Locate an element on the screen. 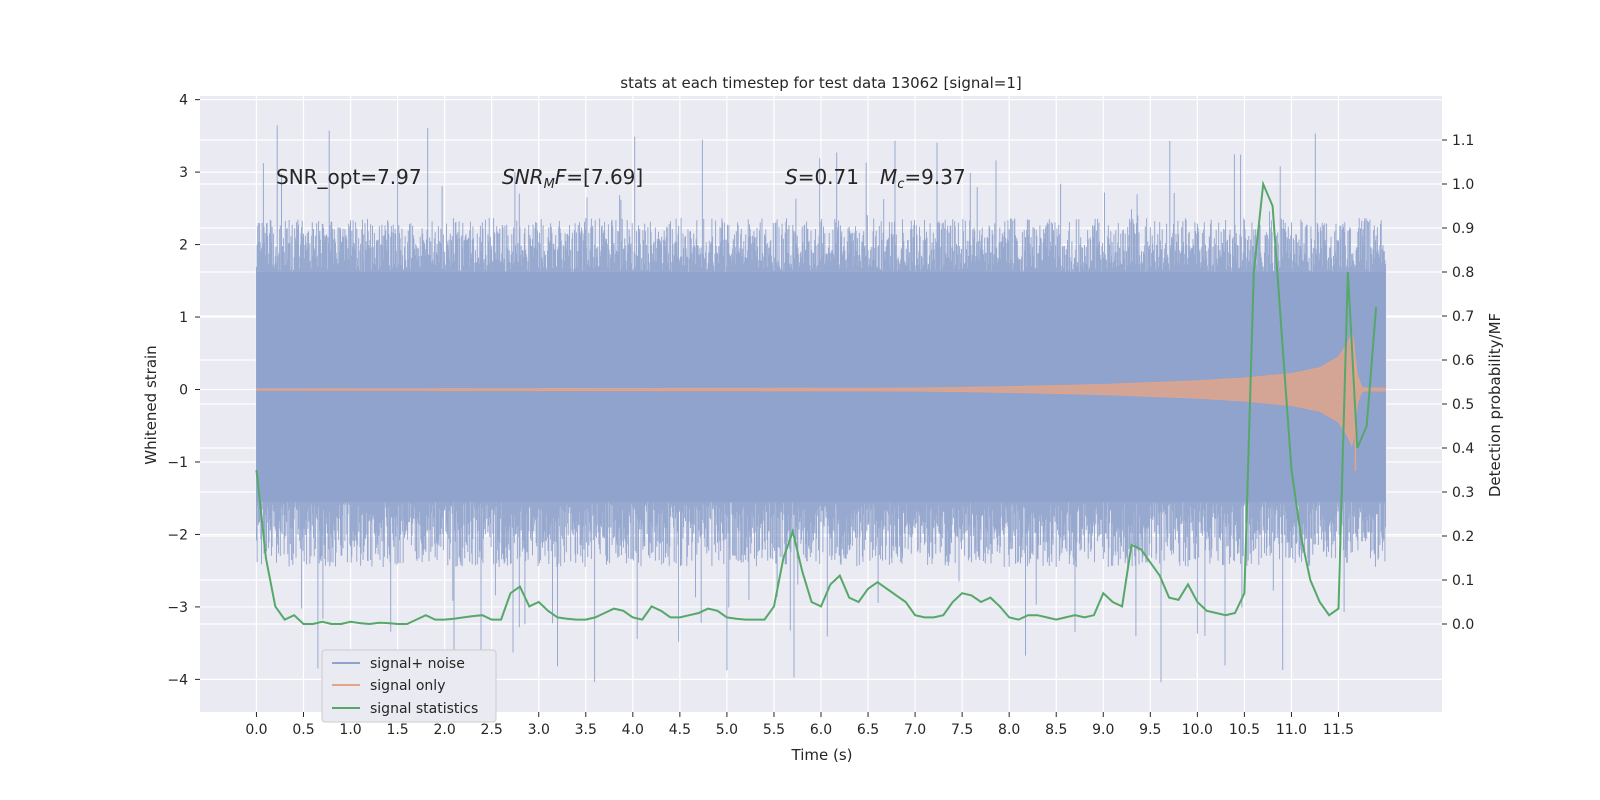 The width and height of the screenshot is (1600, 800). left-y-tick-label: −3 is located at coordinates (177, 608).